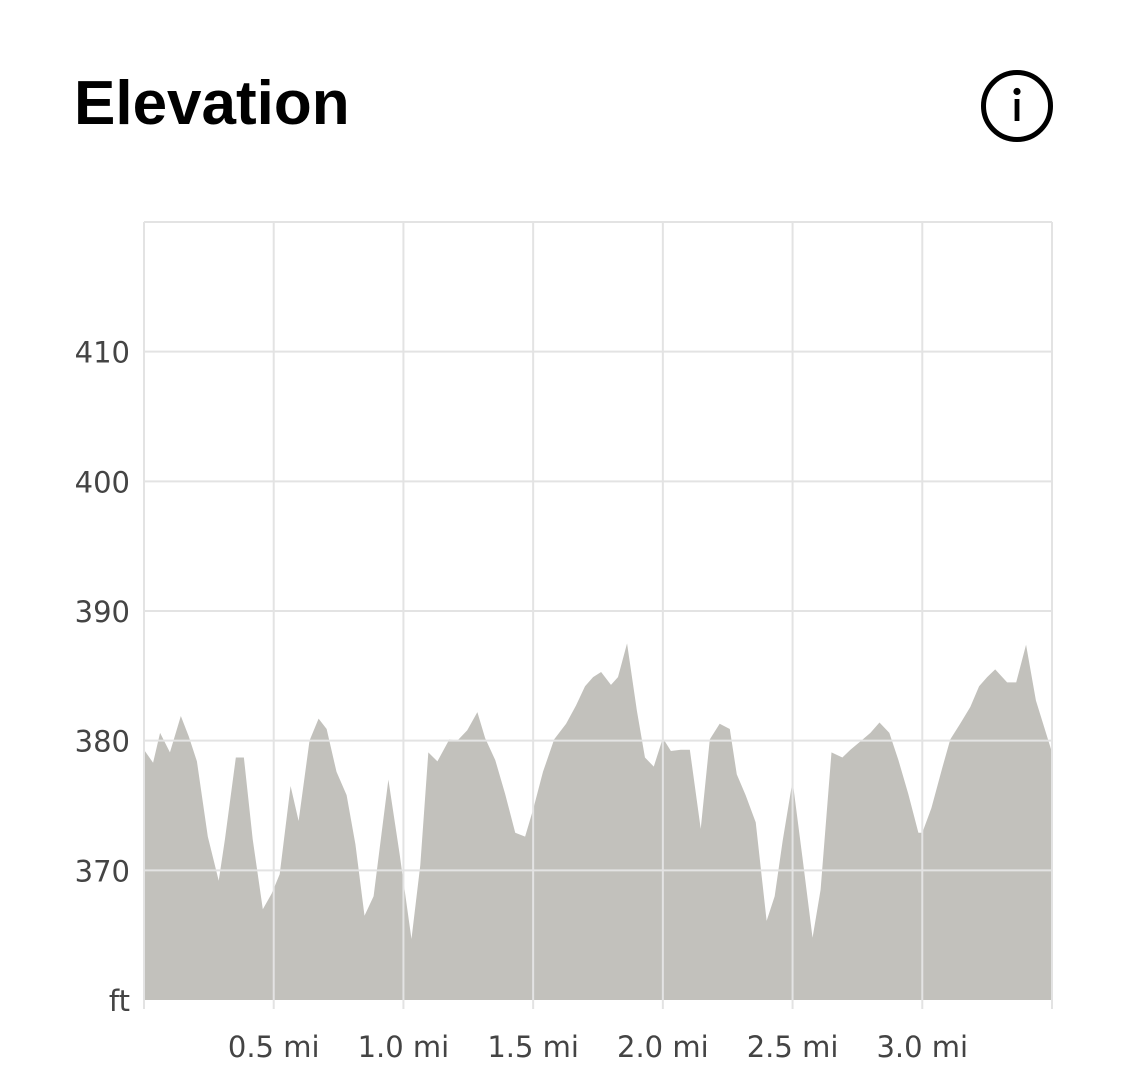 The width and height of the screenshot is (1125, 1072). Describe the element at coordinates (102, 871) in the screenshot. I see `y-tick-label: 370` at that location.